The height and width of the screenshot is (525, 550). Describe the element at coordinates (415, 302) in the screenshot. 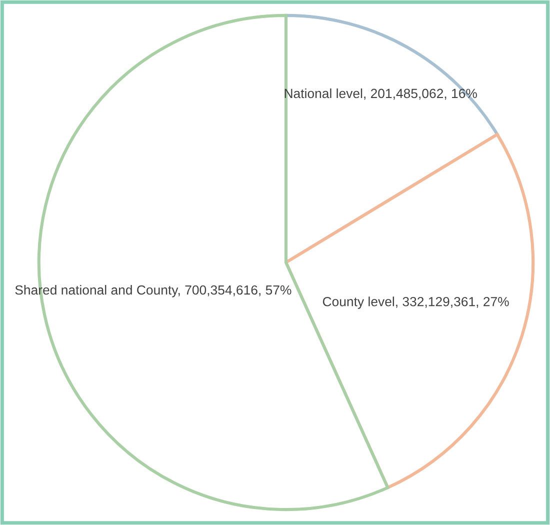

I see `slice-label: County level, 332,129,361, 27%` at that location.